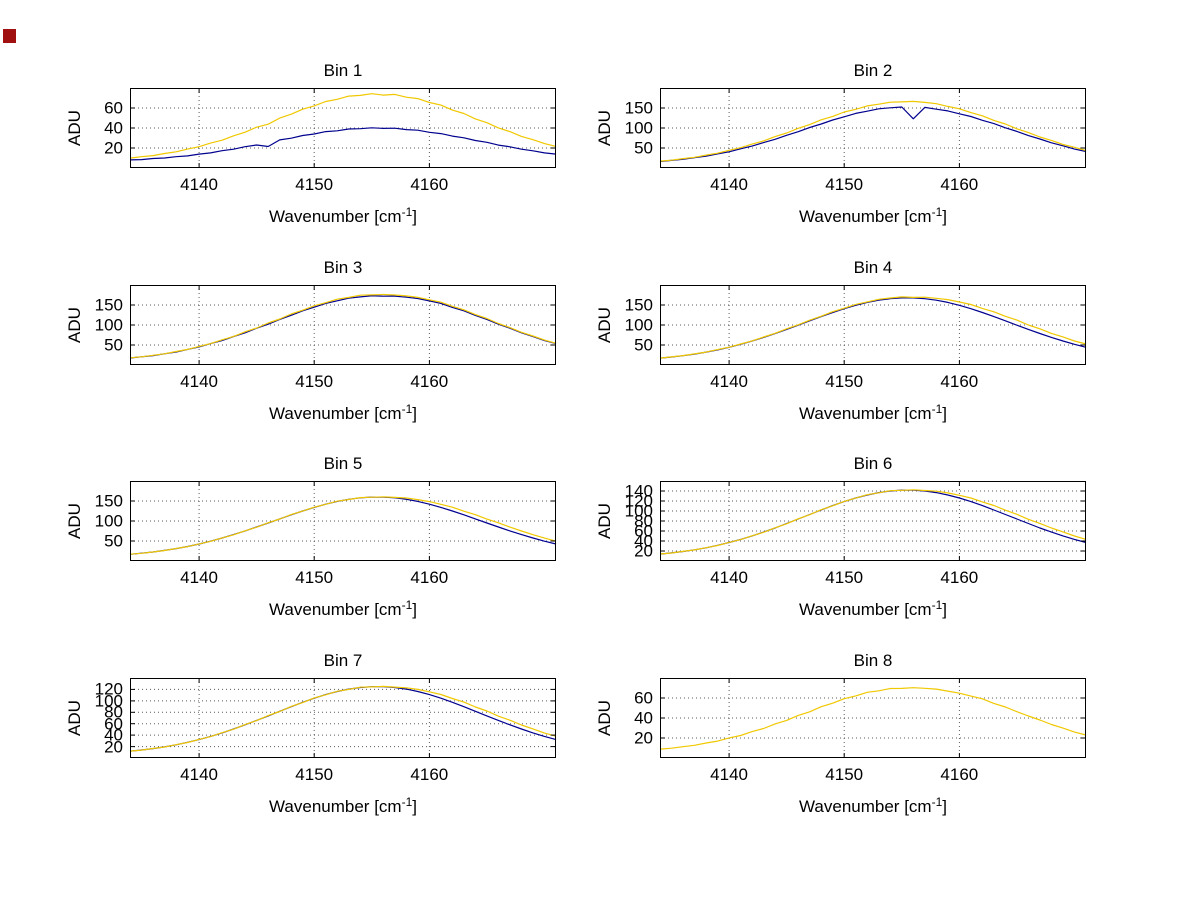 The height and width of the screenshot is (901, 1200). What do you see at coordinates (9, 36) in the screenshot?
I see `screen-artifact` at bounding box center [9, 36].